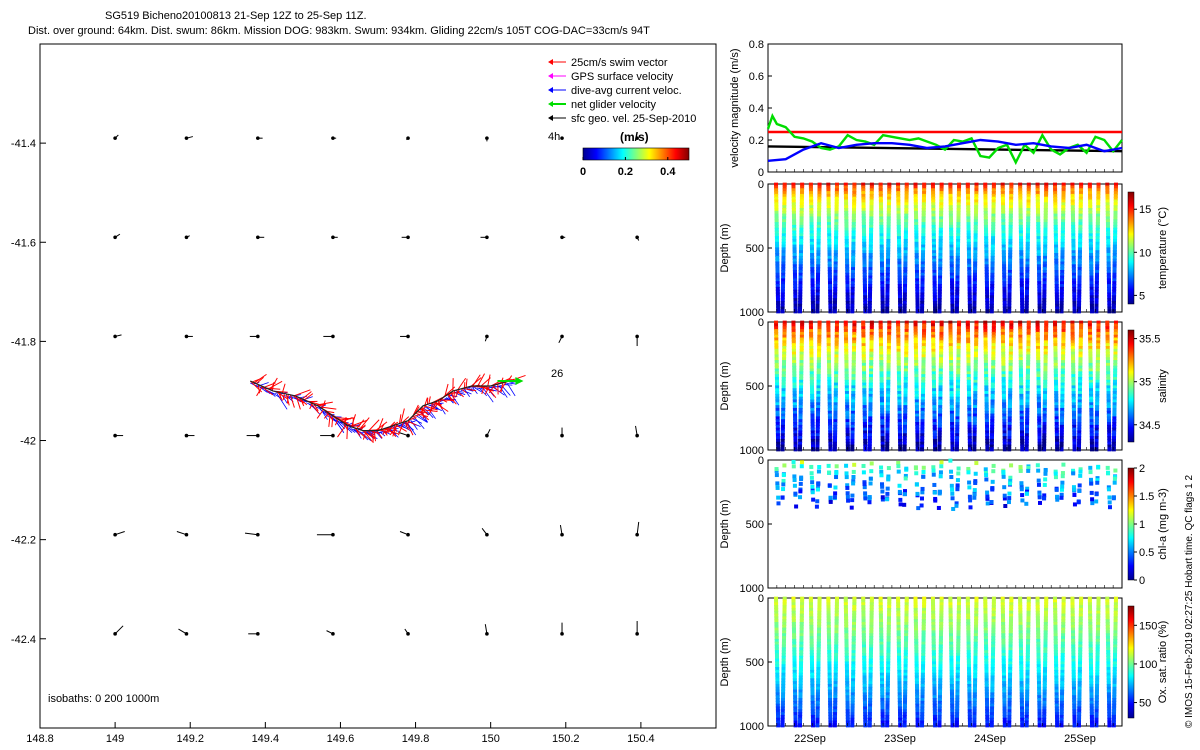 The image size is (1200, 750). I want to click on dac-vector, so click(492, 387).